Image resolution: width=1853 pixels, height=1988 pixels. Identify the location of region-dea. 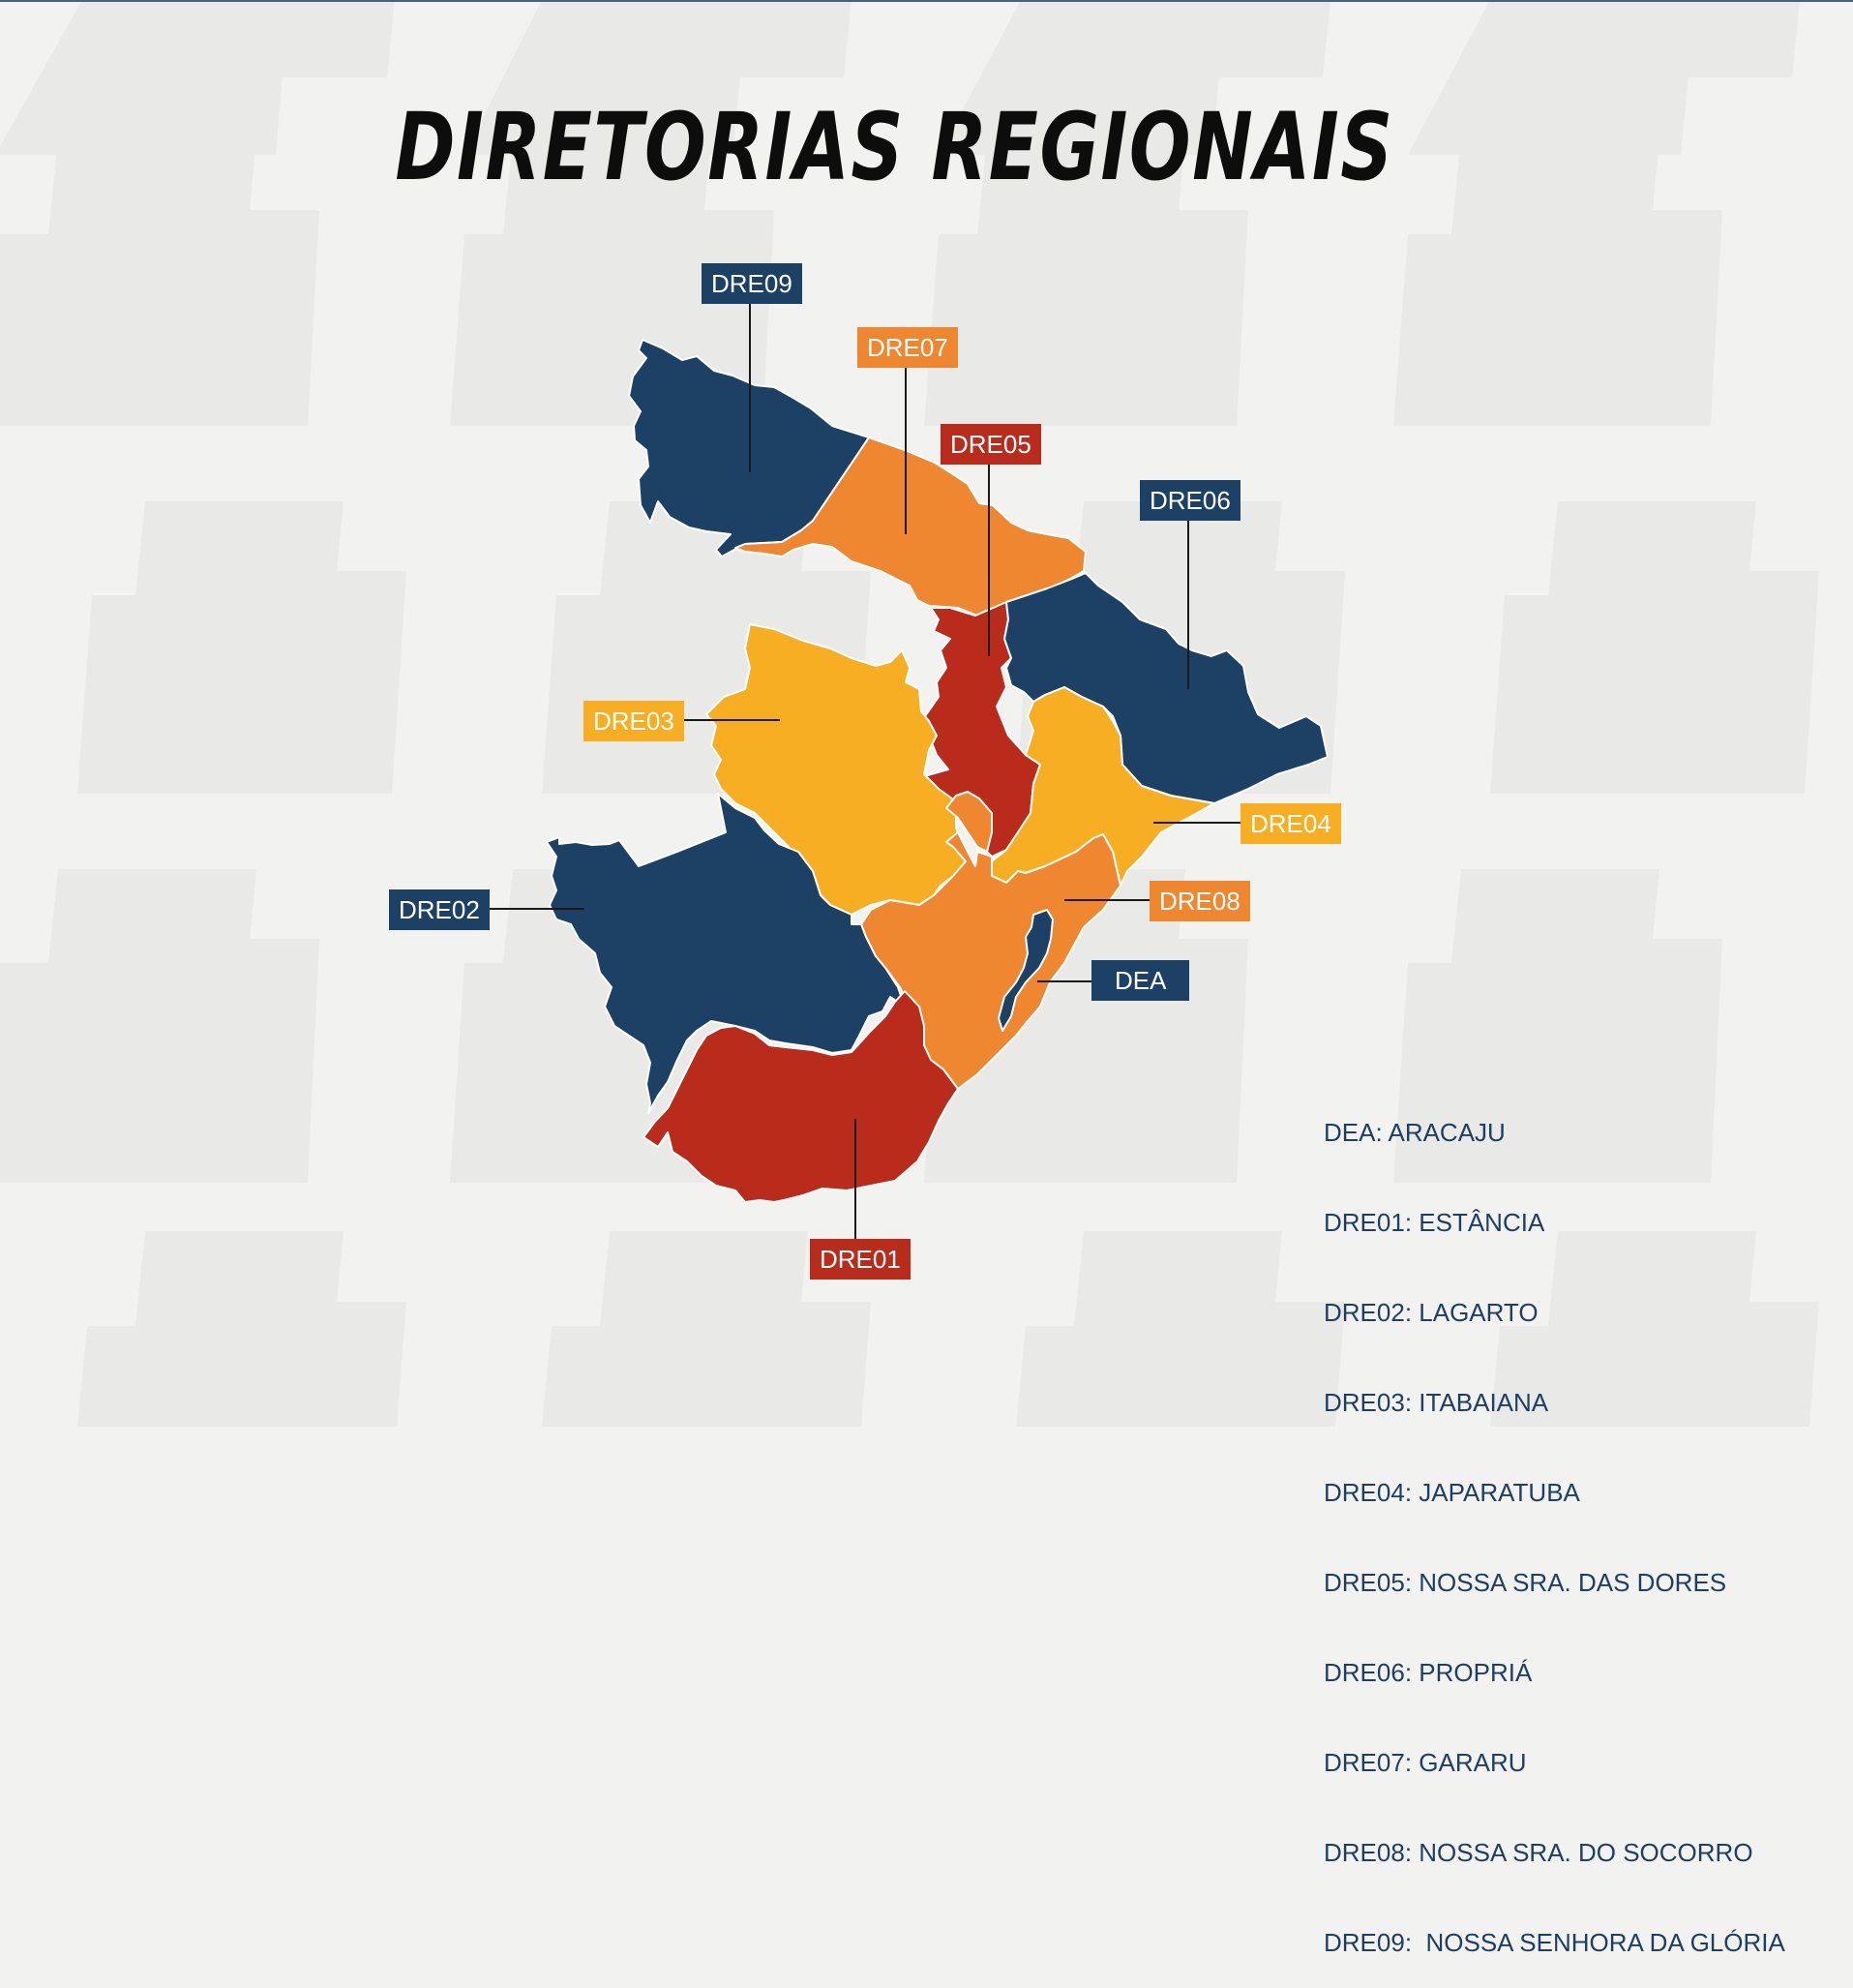
(1026, 970).